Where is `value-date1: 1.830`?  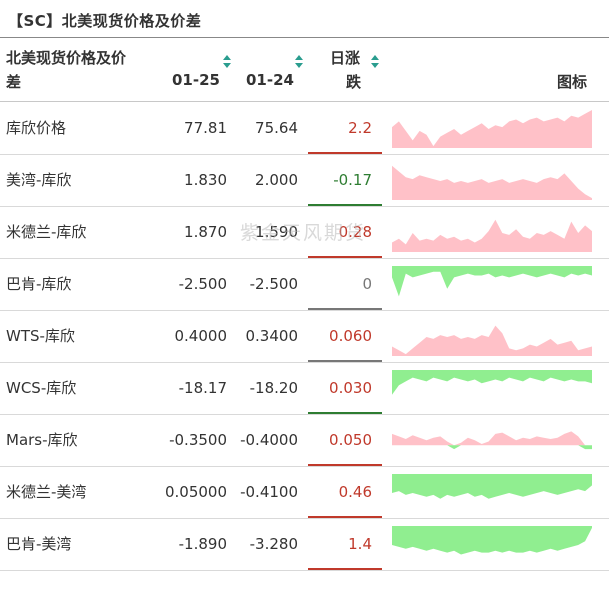 value-date1: 1.830 is located at coordinates (205, 180).